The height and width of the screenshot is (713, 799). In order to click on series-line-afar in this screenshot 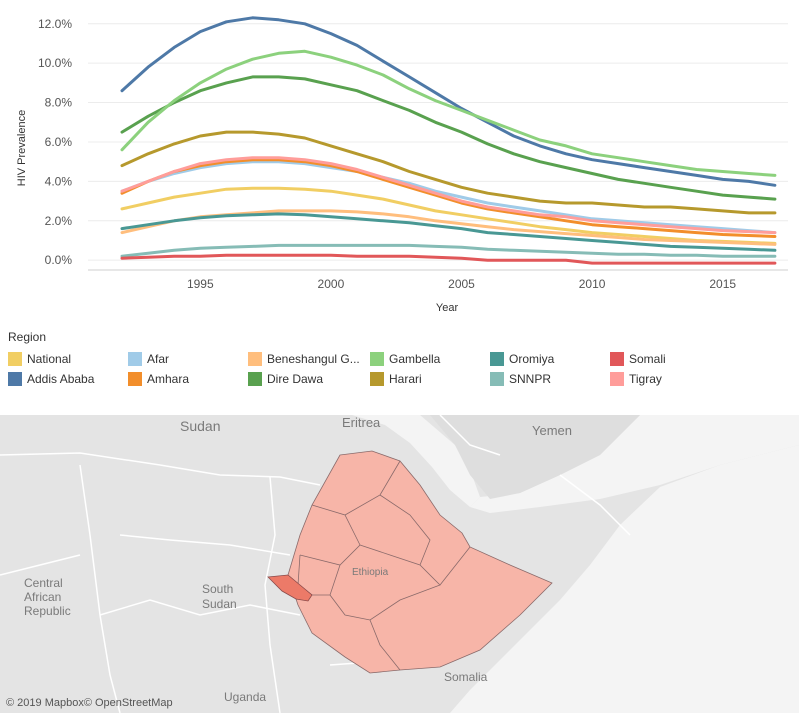, I will do `click(448, 197)`.